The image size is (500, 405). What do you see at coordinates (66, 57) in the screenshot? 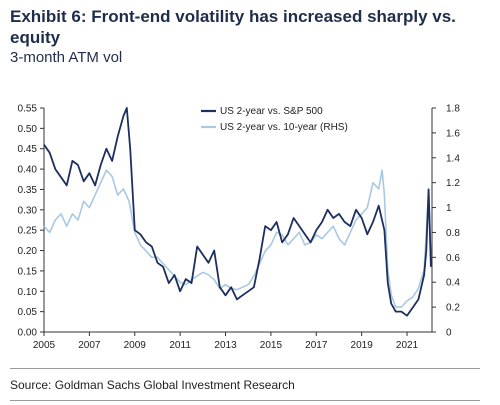
I see `chart-subtitle: 3-month ATM vol` at bounding box center [66, 57].